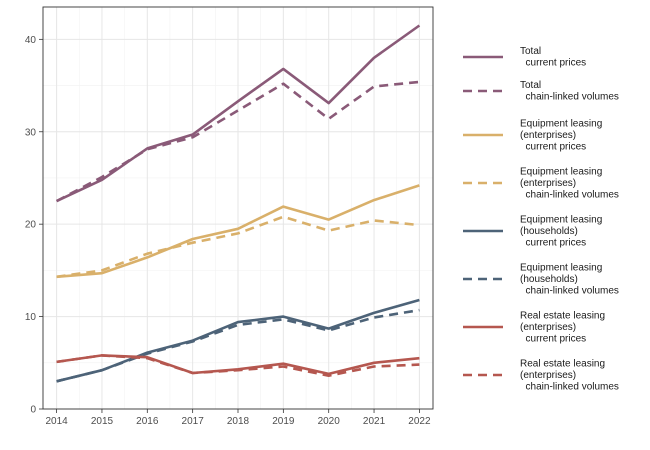 This screenshot has width=650, height=450. What do you see at coordinates (31, 40) in the screenshot?
I see `y-tick-label: 40` at bounding box center [31, 40].